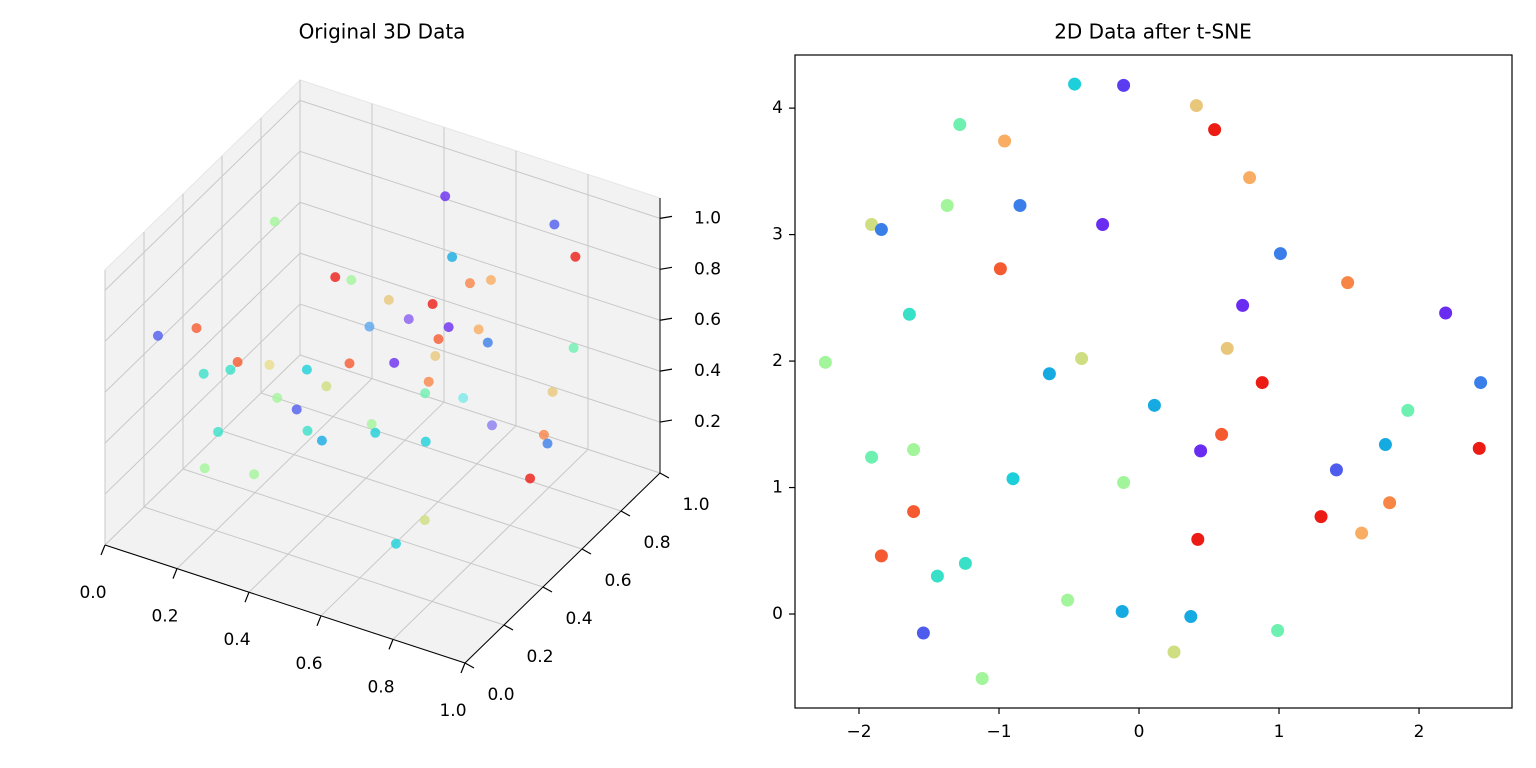  What do you see at coordinates (777, 235) in the screenshot?
I see `y-tick-label: 3` at bounding box center [777, 235].